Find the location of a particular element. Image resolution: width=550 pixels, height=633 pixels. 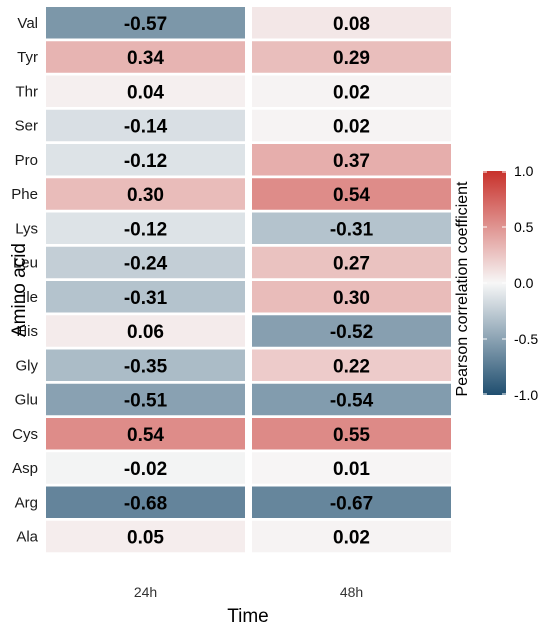

legend-title: Pearson correlation coefficient is located at coordinates (462, 288).